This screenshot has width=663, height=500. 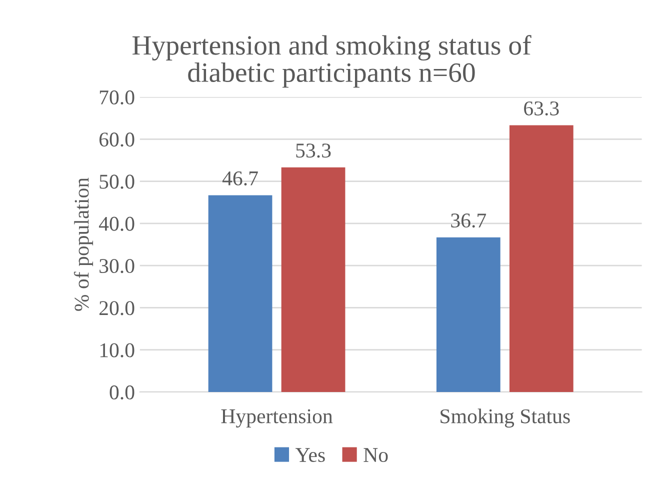 What do you see at coordinates (541, 108) in the screenshot?
I see `data-label: 63.3` at bounding box center [541, 108].